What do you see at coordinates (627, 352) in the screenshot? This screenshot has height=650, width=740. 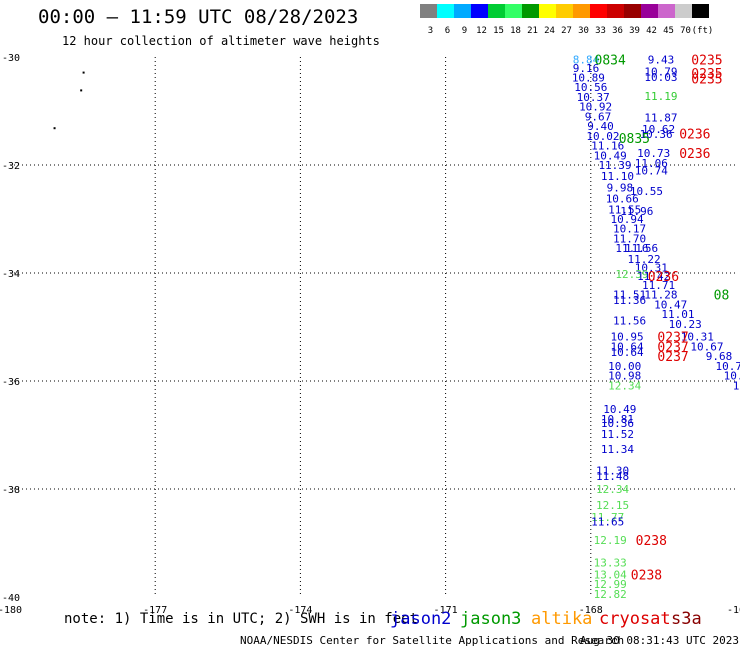 I see `wave-height-label: 10.64` at bounding box center [627, 352].